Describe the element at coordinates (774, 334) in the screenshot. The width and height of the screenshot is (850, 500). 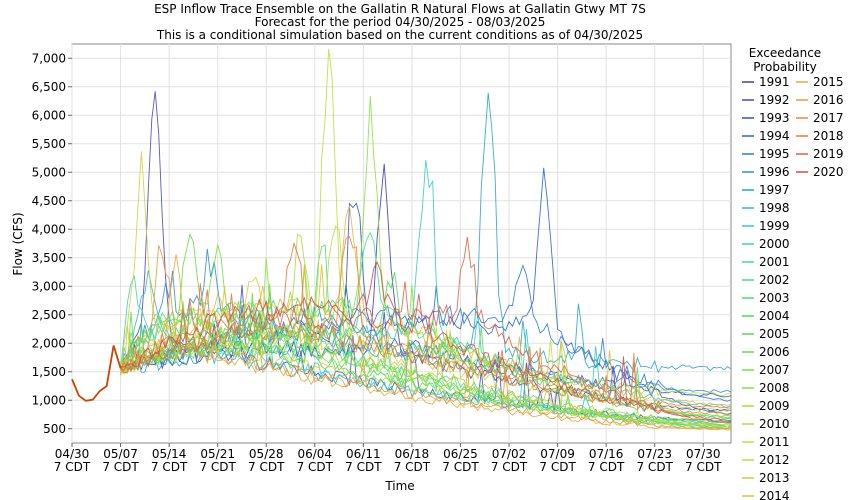
I see `legend-label: 2005` at that location.